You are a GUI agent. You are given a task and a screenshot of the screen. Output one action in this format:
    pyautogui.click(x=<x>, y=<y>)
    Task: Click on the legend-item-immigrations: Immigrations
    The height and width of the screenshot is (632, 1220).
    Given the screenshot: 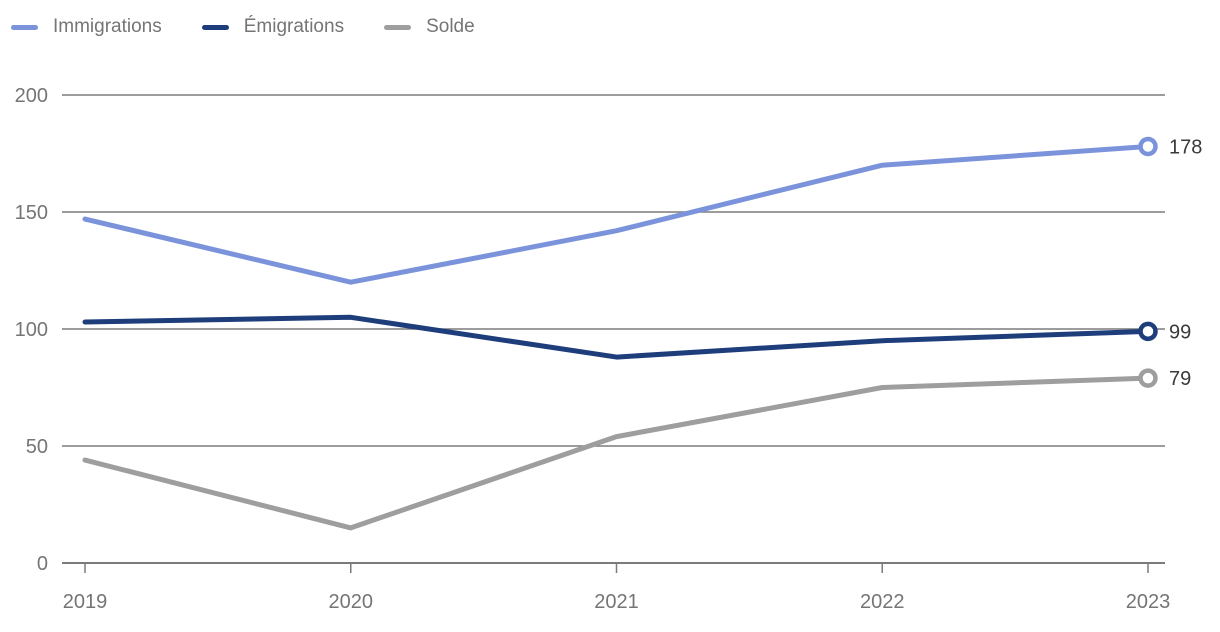 What is the action you would take?
    pyautogui.click(x=86, y=27)
    